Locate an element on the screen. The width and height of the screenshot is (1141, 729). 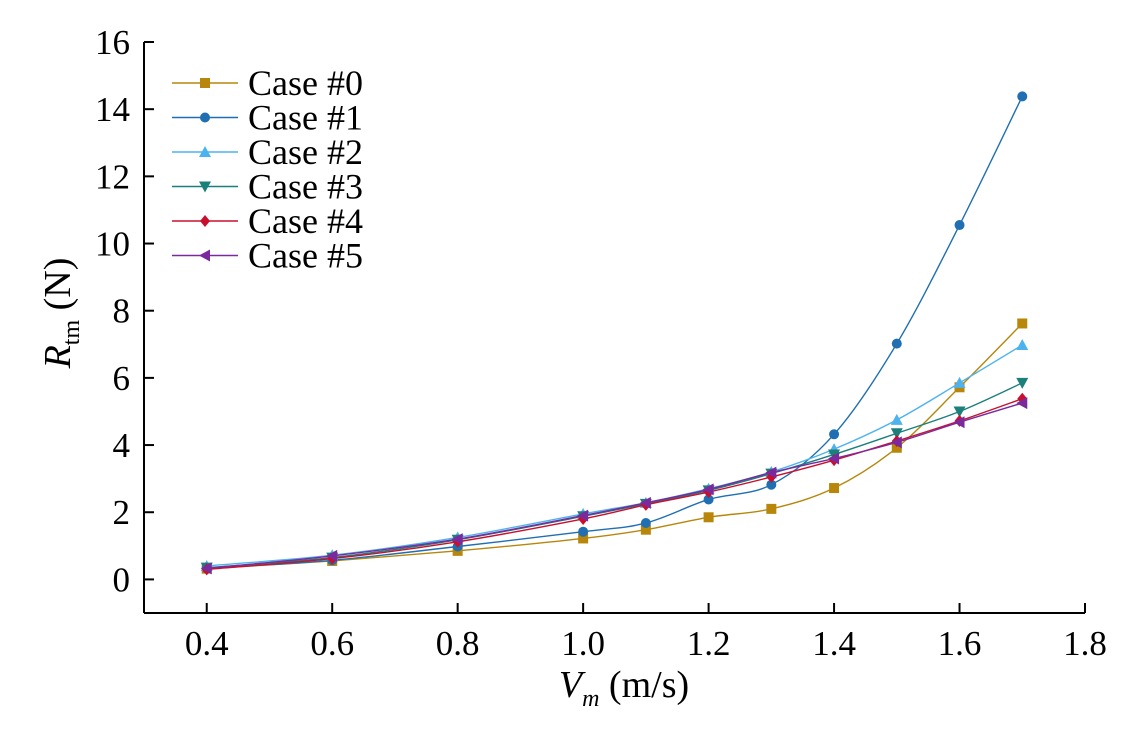
y-tick-label: 16 is located at coordinates (112, 42).